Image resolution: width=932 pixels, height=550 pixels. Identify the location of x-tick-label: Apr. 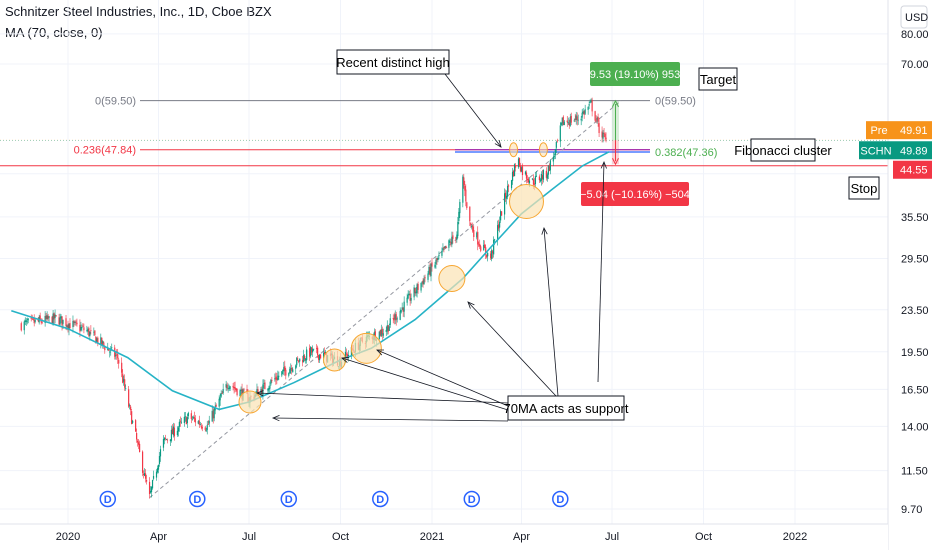
(158, 537).